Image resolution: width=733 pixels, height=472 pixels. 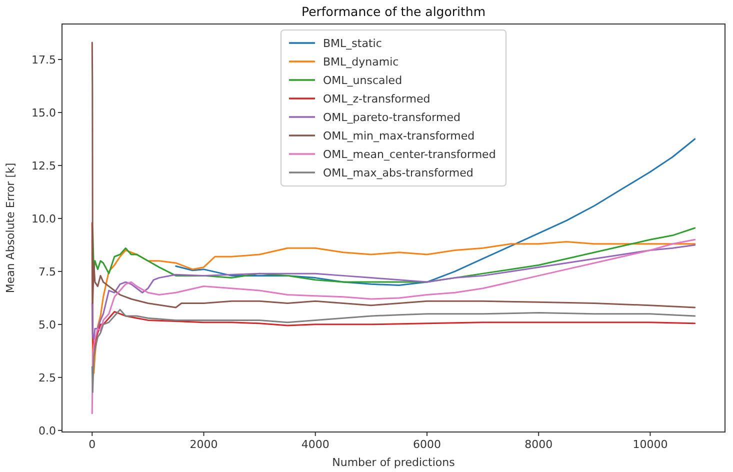 What do you see at coordinates (391, 117) in the screenshot?
I see `legend-label: OML_pareto-transformed` at bounding box center [391, 117].